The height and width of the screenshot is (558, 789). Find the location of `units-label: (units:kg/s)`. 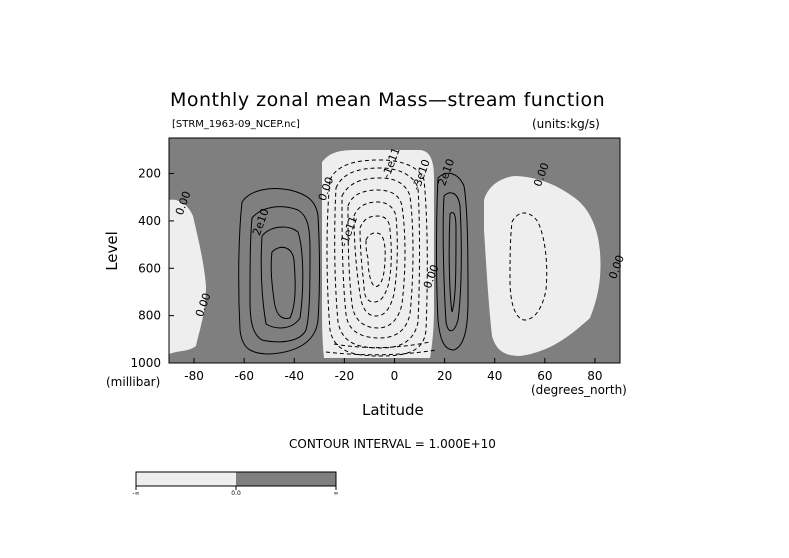

units-label: (units:kg/s) is located at coordinates (566, 124).